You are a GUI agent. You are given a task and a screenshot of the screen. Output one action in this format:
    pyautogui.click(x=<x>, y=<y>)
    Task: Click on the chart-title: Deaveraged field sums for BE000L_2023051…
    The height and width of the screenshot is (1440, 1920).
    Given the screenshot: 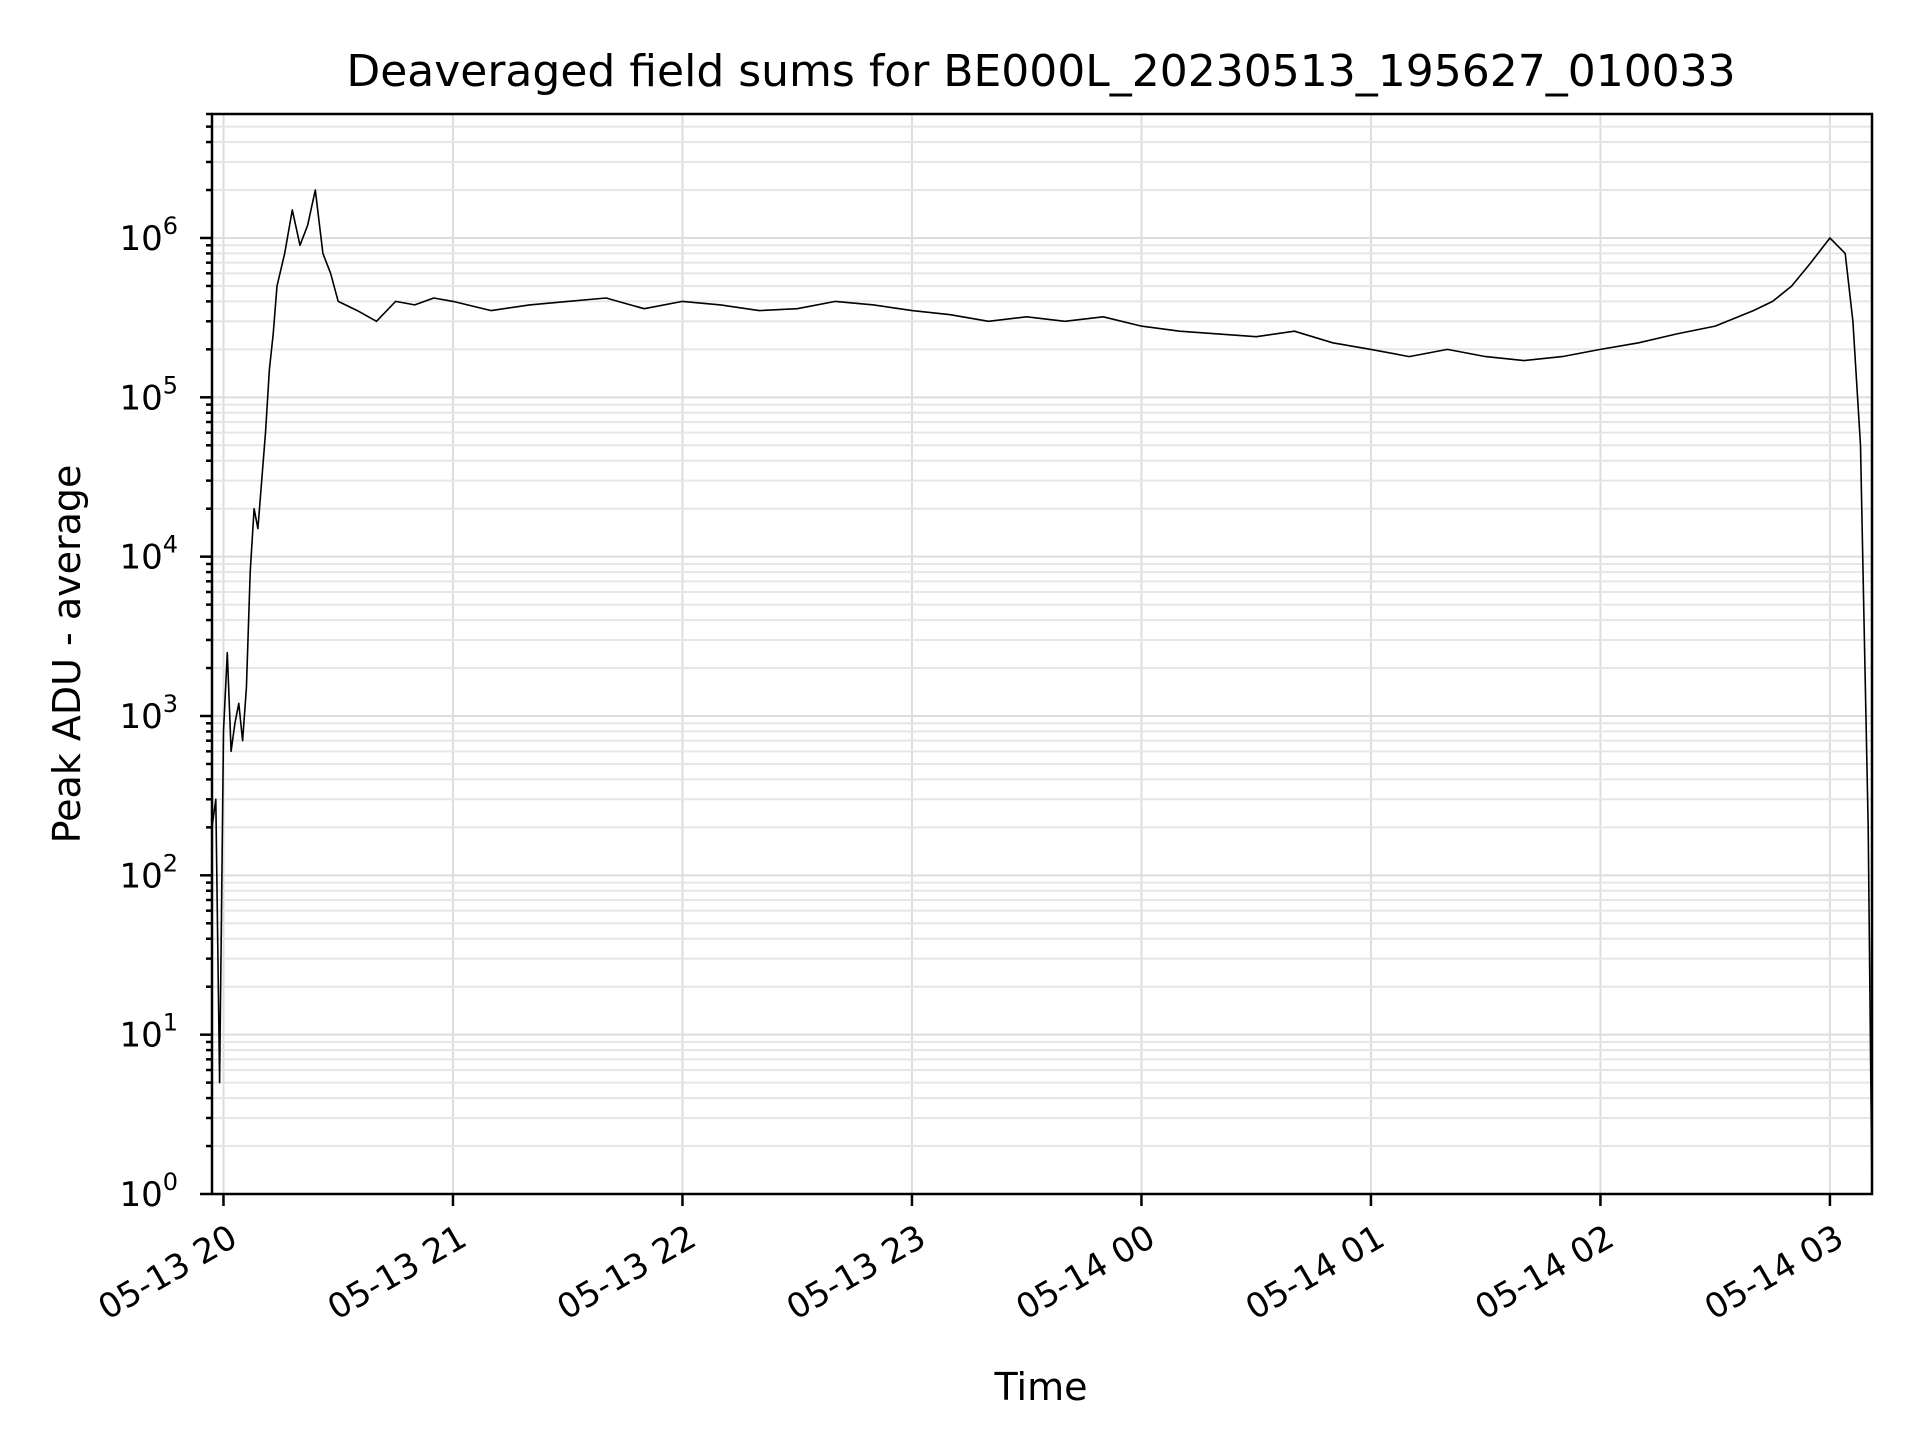 What is the action you would take?
    pyautogui.click(x=1040, y=71)
    